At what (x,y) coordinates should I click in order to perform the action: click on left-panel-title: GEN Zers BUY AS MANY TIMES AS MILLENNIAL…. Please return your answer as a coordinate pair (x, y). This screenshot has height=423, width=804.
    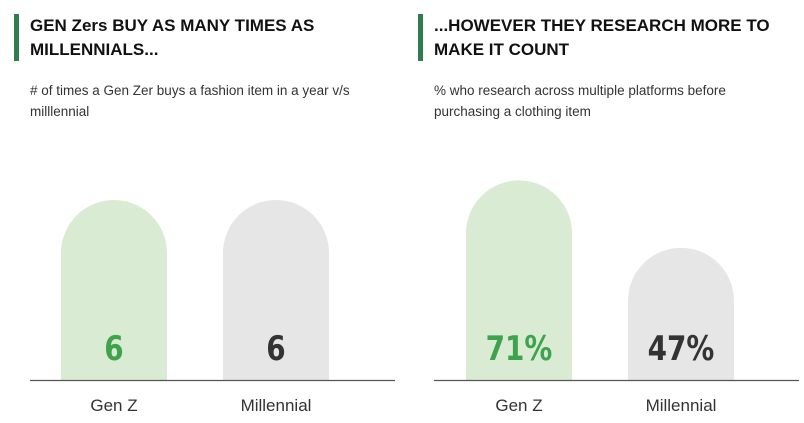
    Looking at the image, I should click on (172, 37).